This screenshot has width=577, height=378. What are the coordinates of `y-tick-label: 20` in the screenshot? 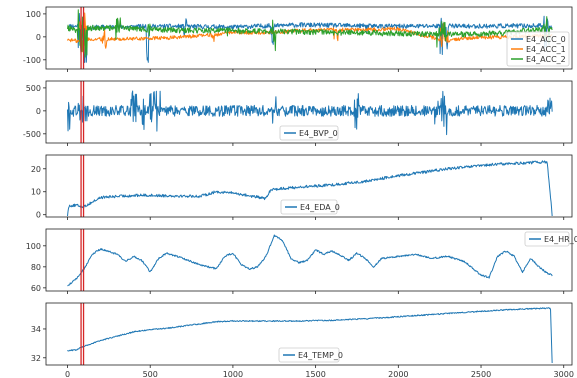 It's located at (36, 169).